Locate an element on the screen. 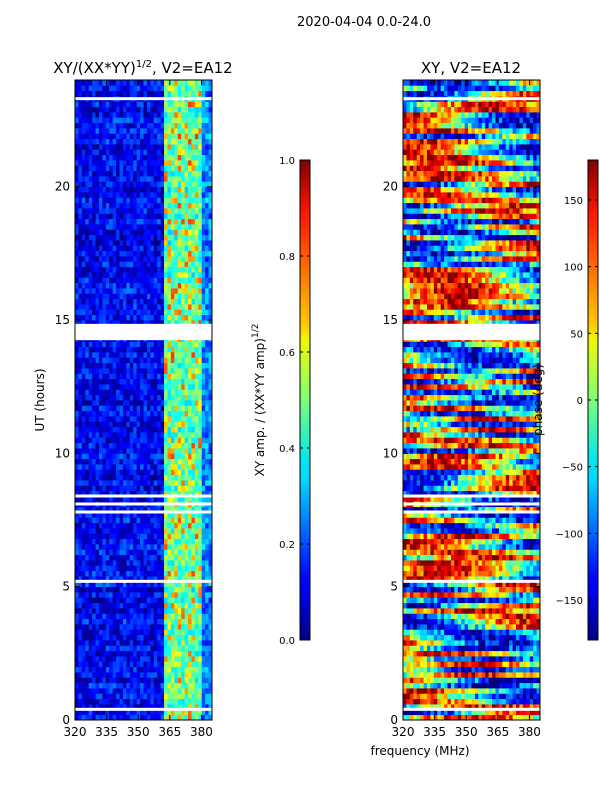 This screenshot has width=600, height=800. amplitude-data-gap is located at coordinates (143, 325).